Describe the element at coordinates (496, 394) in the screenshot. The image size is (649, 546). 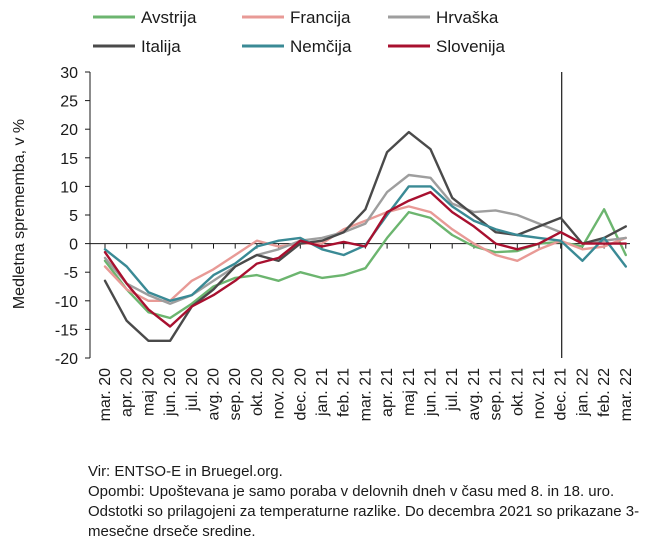
I see `x-tick-label: sep. 21` at that location.